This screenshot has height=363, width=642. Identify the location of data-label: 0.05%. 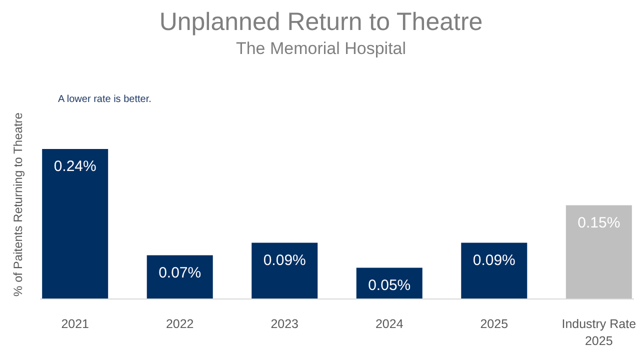
(389, 285).